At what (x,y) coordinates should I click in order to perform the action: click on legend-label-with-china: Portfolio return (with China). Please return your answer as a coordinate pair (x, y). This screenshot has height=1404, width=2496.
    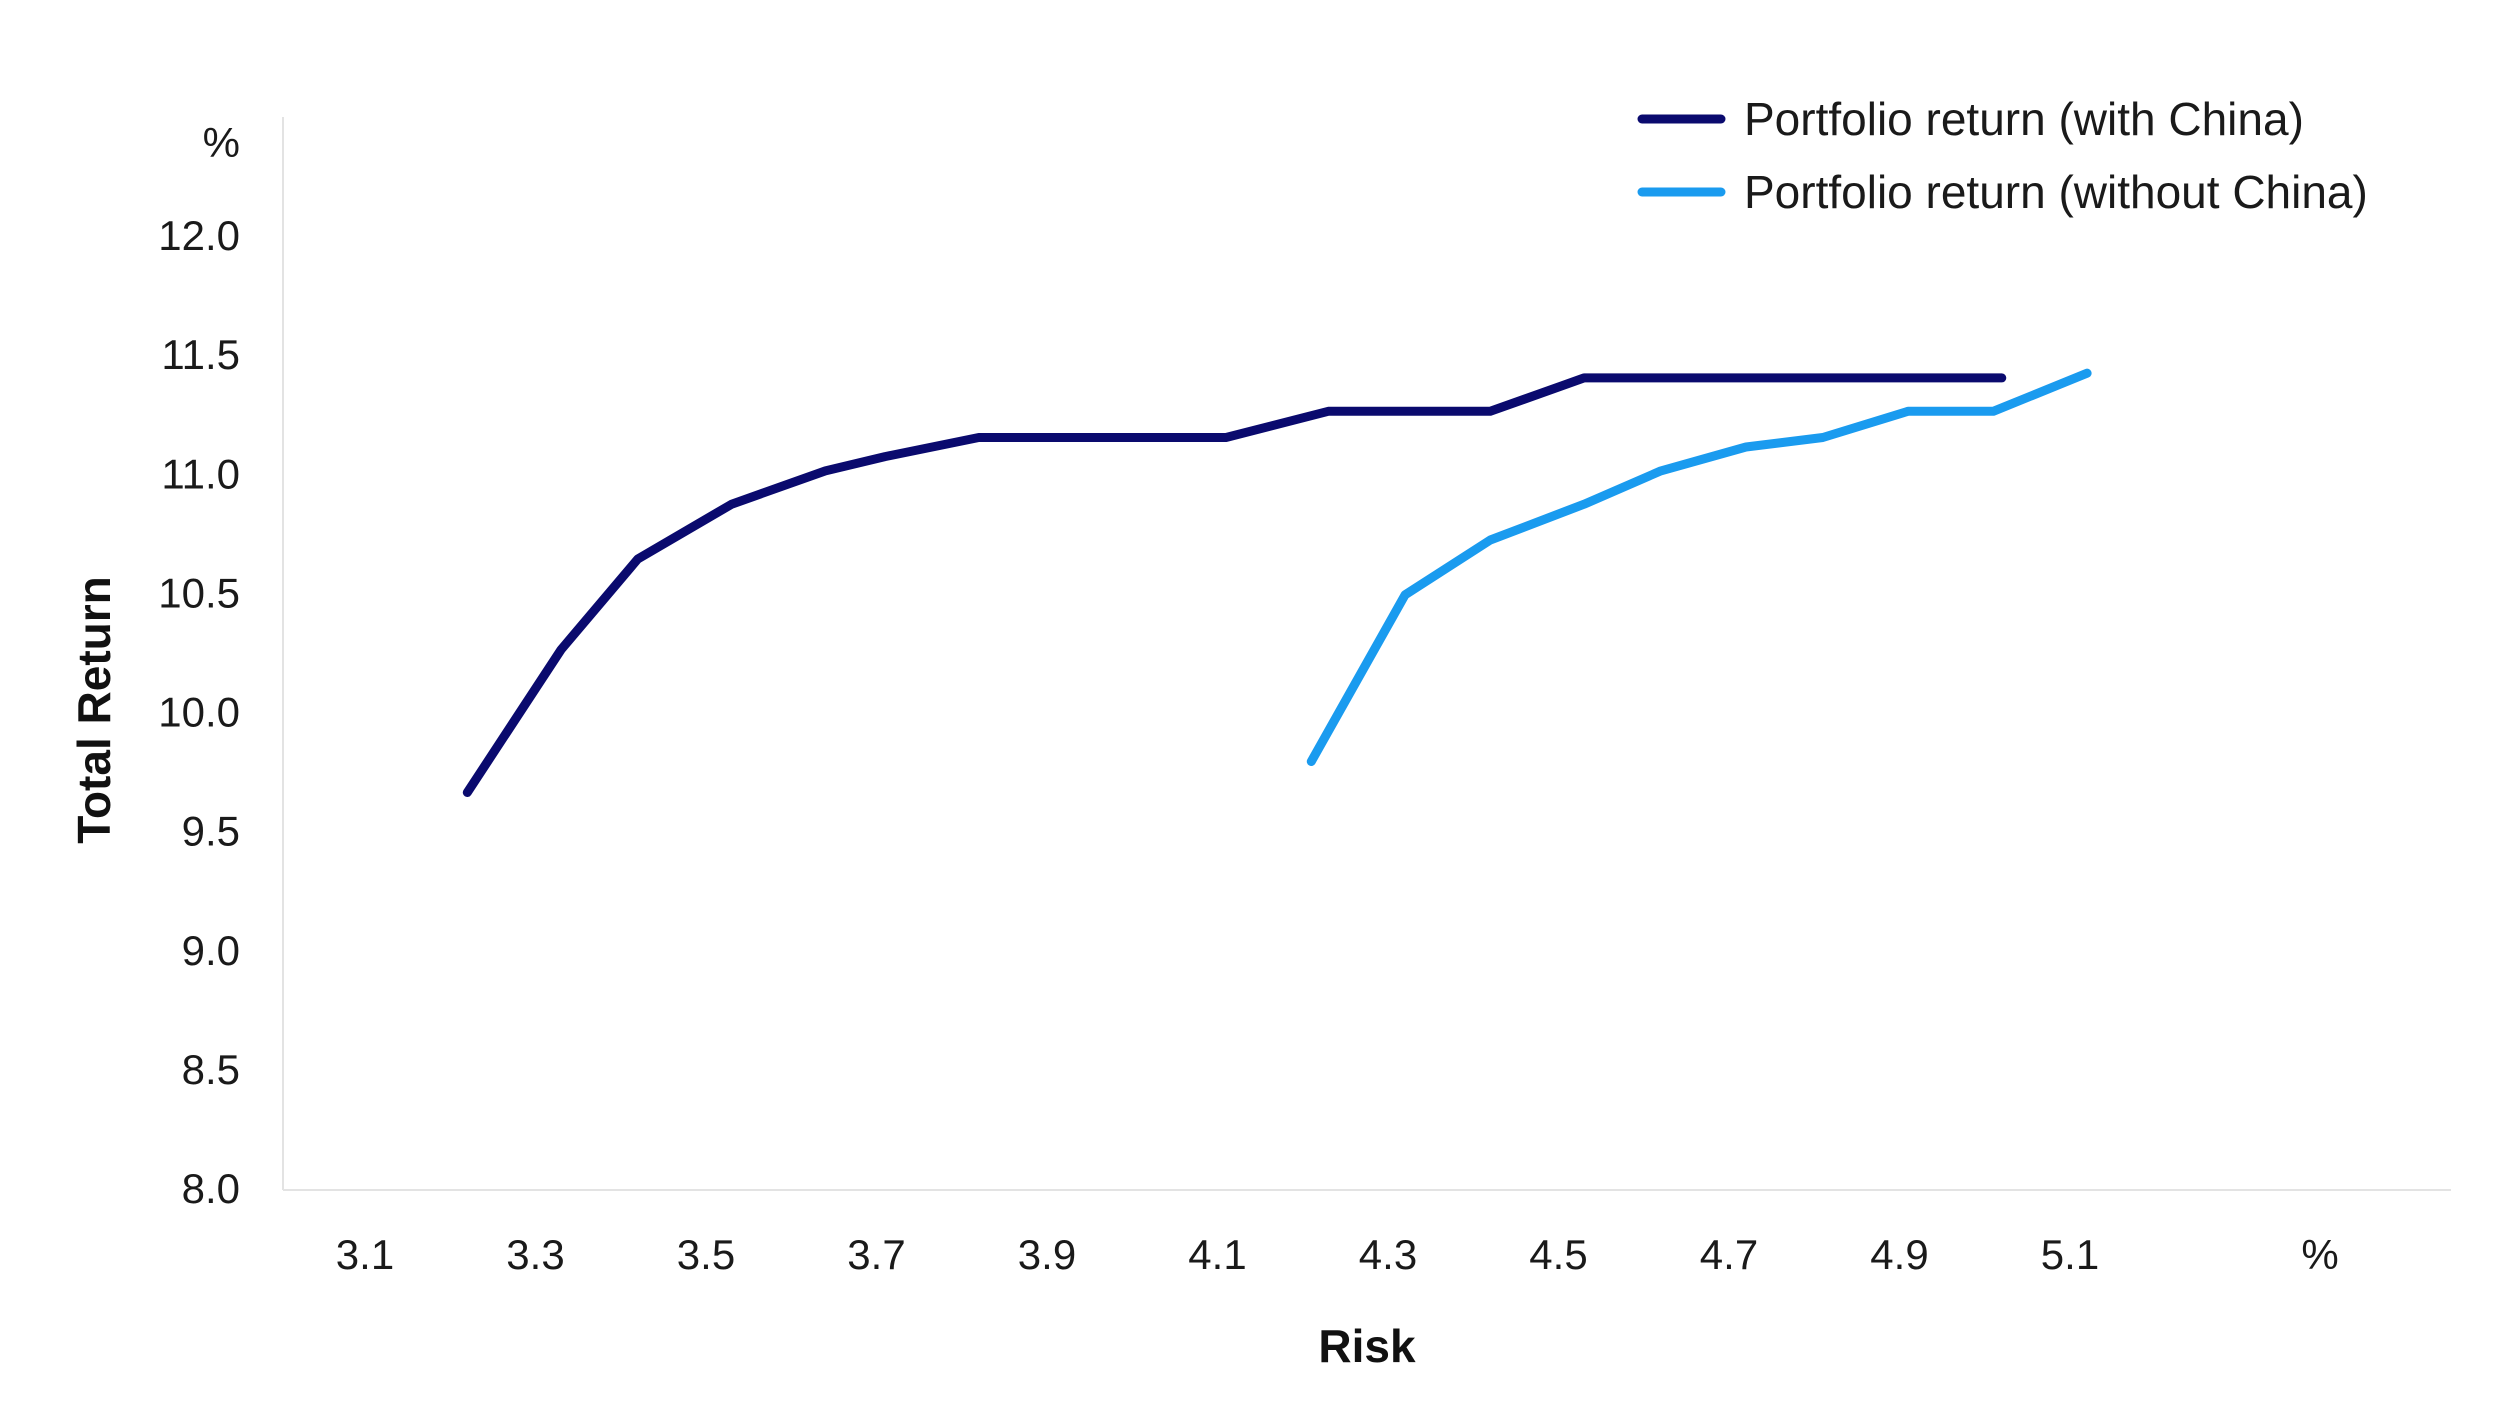
    Looking at the image, I should click on (2024, 119).